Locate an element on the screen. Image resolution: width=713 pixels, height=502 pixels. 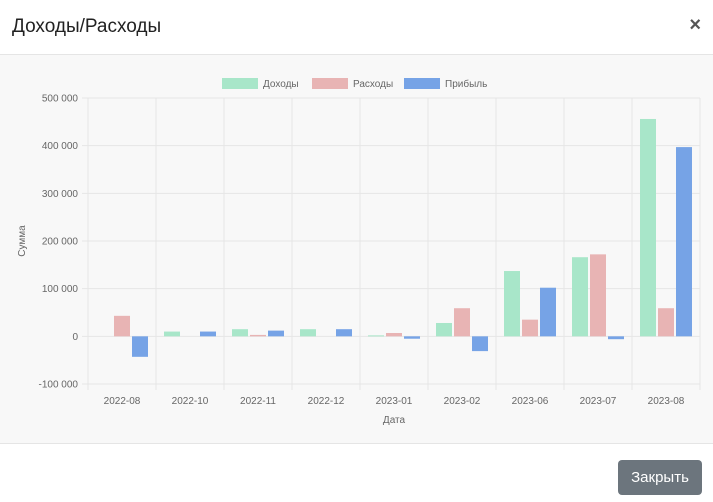
legend-label: Доходы is located at coordinates (281, 84).